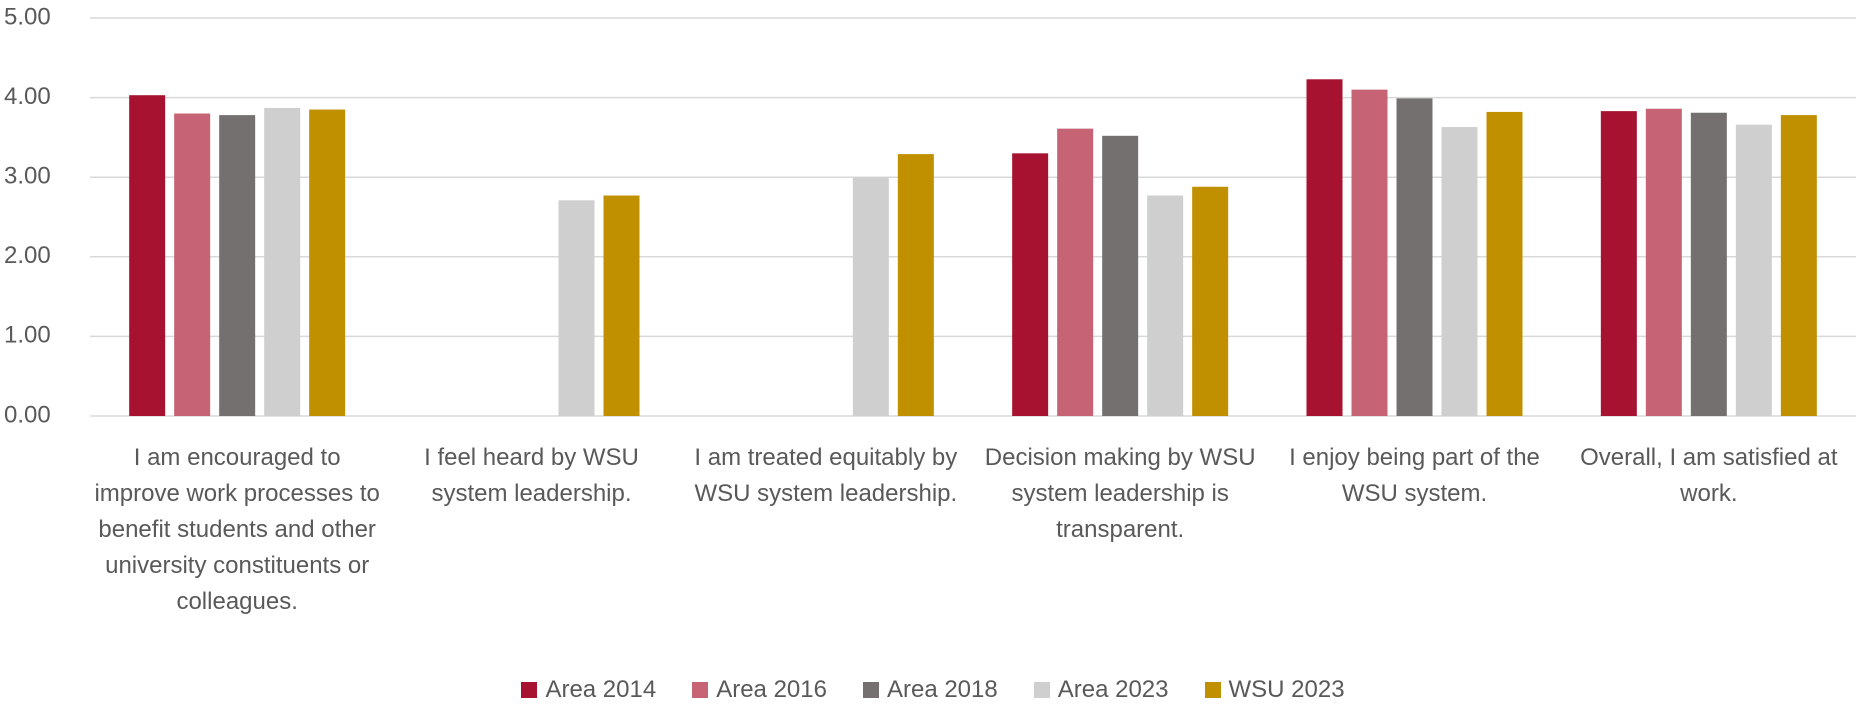 This screenshot has height=704, width=1866. I want to click on legend-label: WSU 2023, so click(1286, 689).